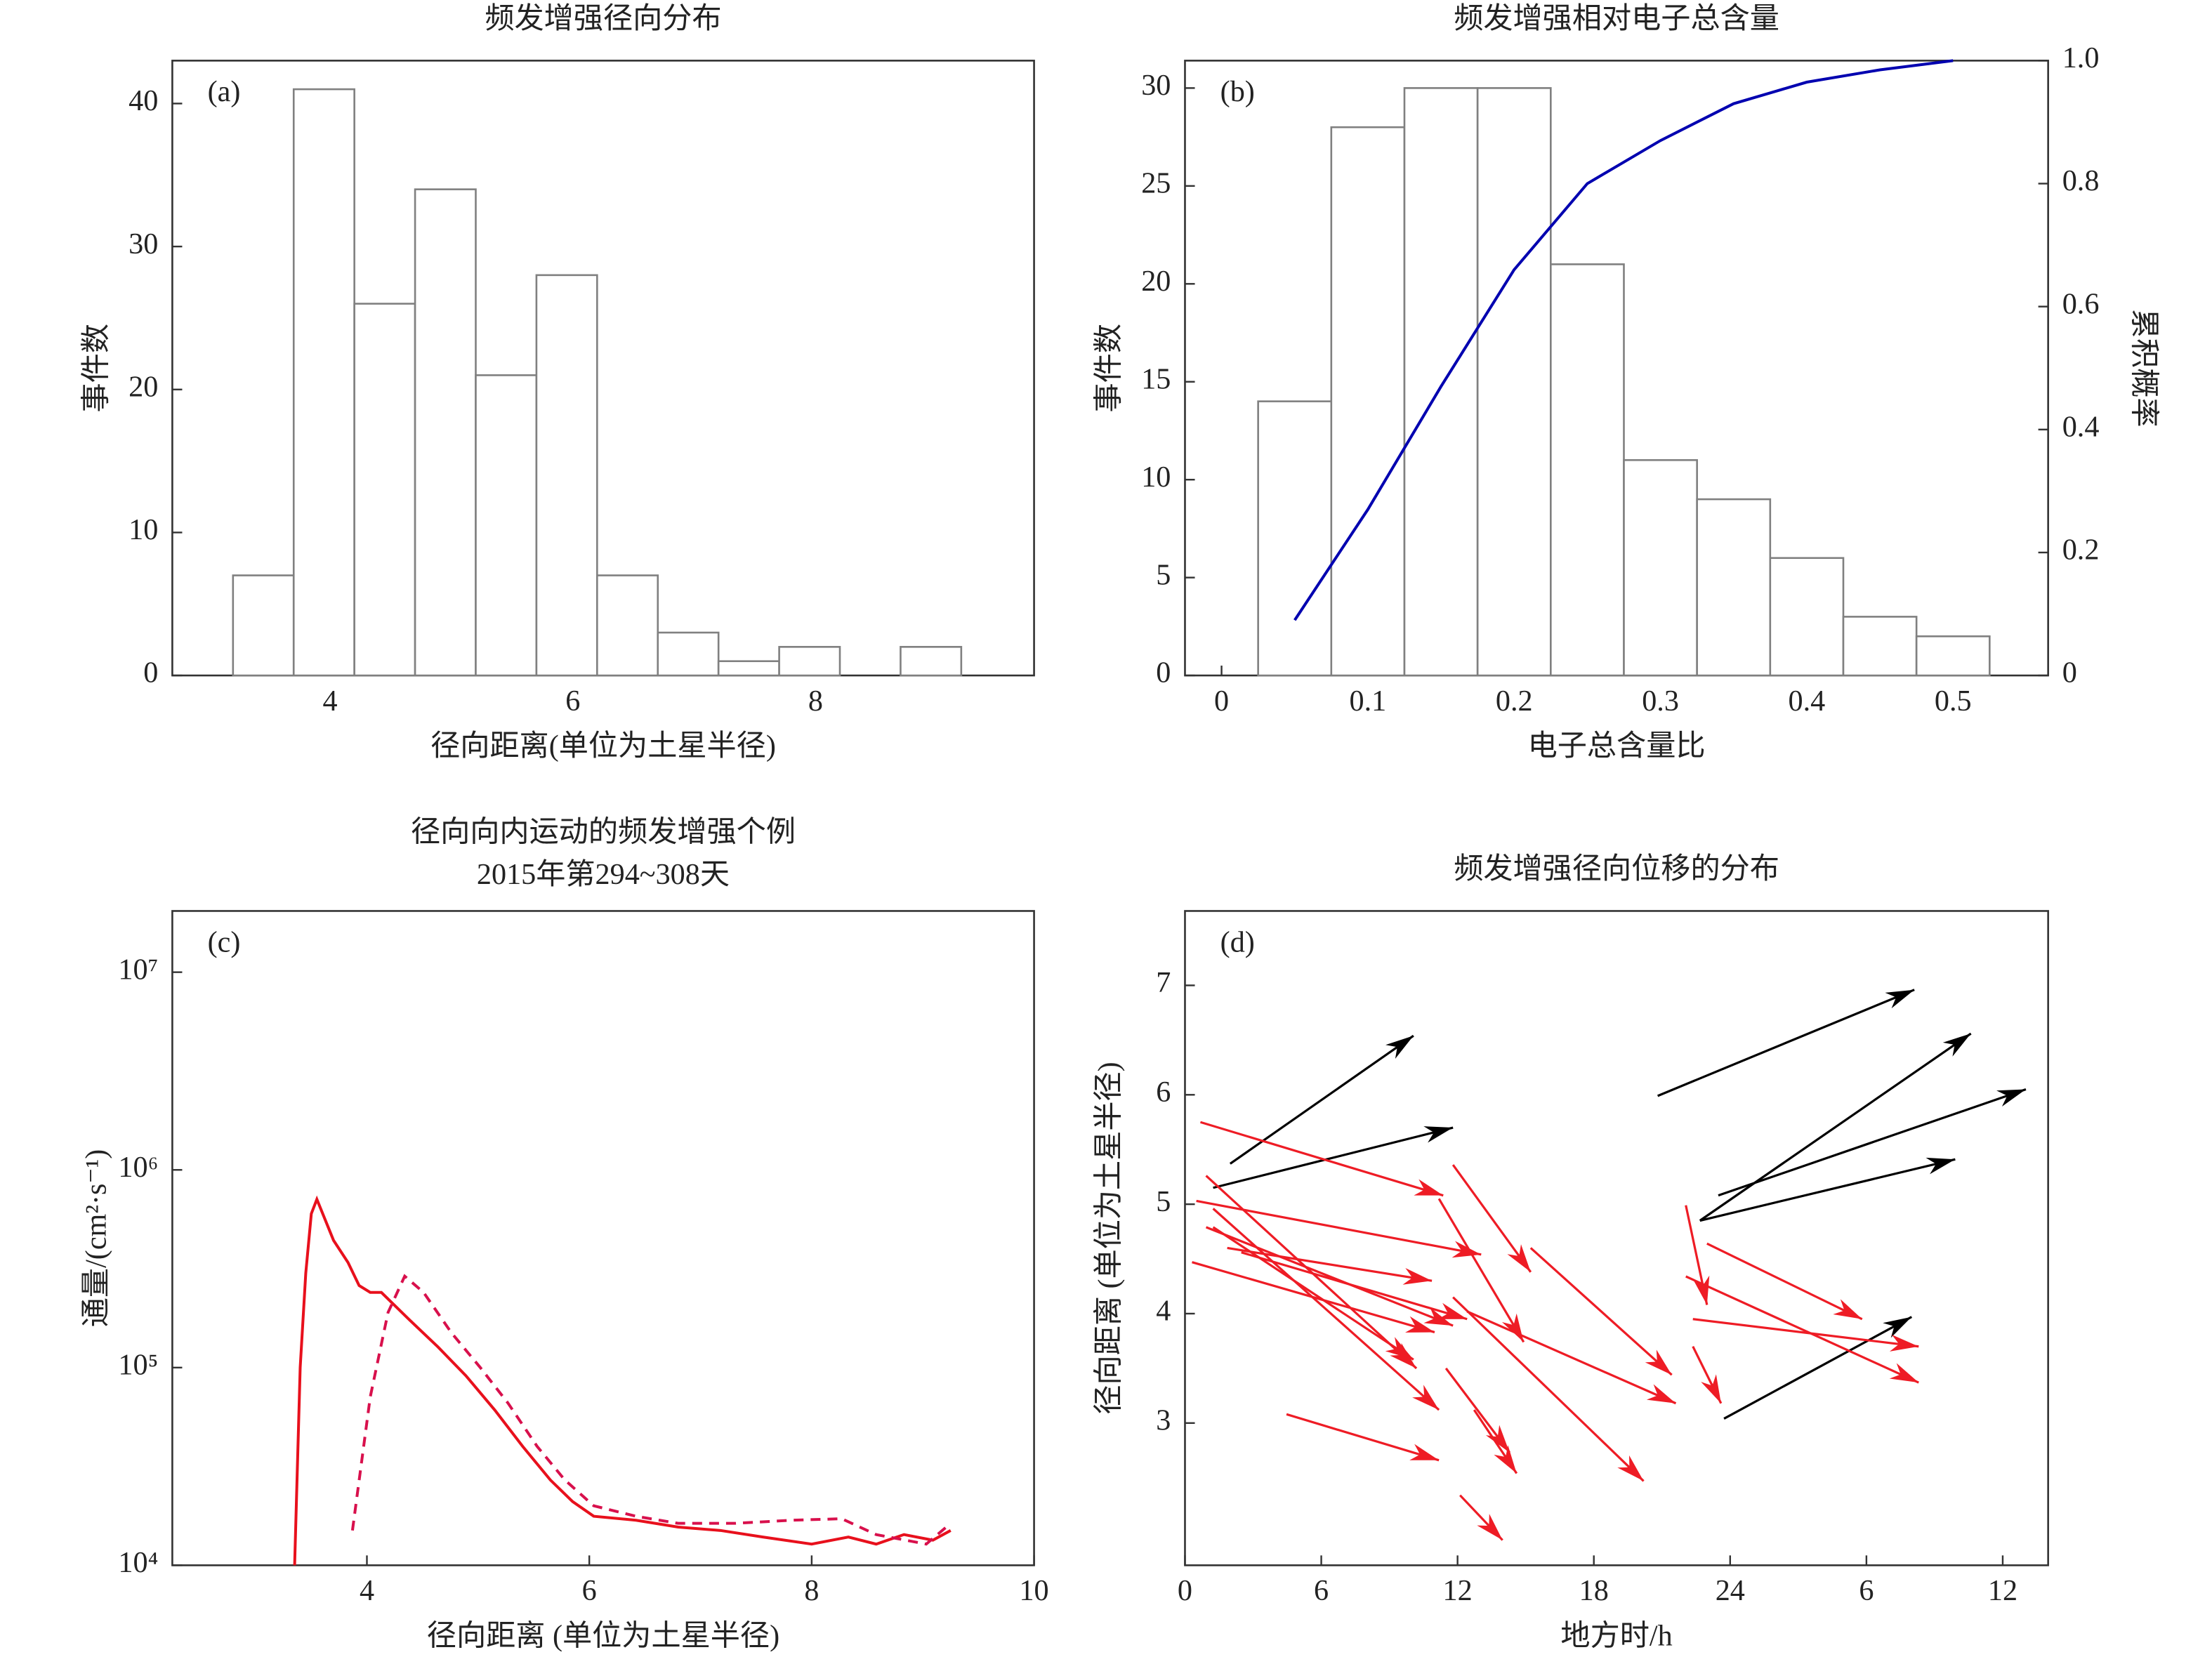 The width and height of the screenshot is (2212, 1664). I want to click on panel-label: (d), so click(1237, 942).